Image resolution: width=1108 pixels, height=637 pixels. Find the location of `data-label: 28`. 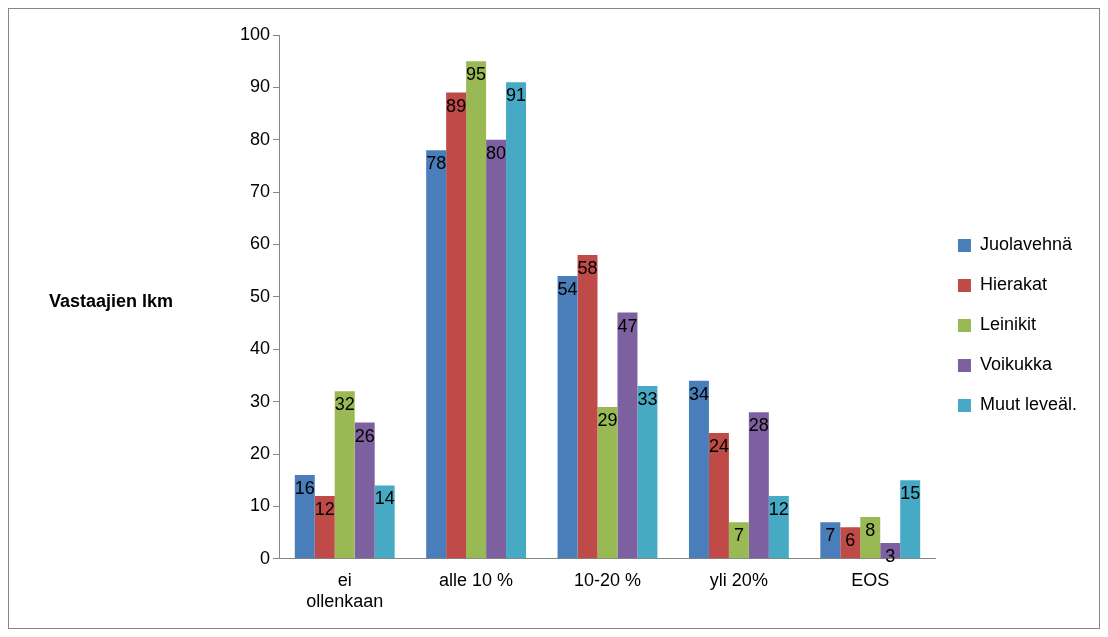

data-label: 28 is located at coordinates (758, 425).